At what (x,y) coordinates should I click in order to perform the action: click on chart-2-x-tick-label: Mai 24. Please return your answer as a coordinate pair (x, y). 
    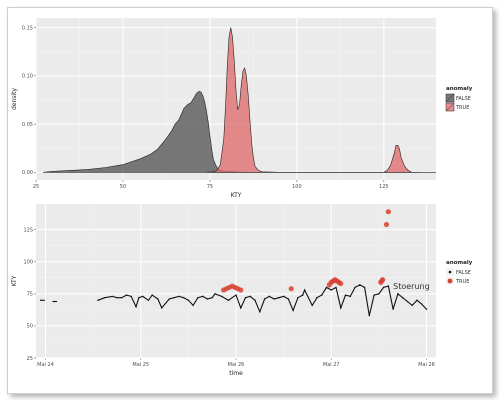
    Looking at the image, I should click on (45, 365).